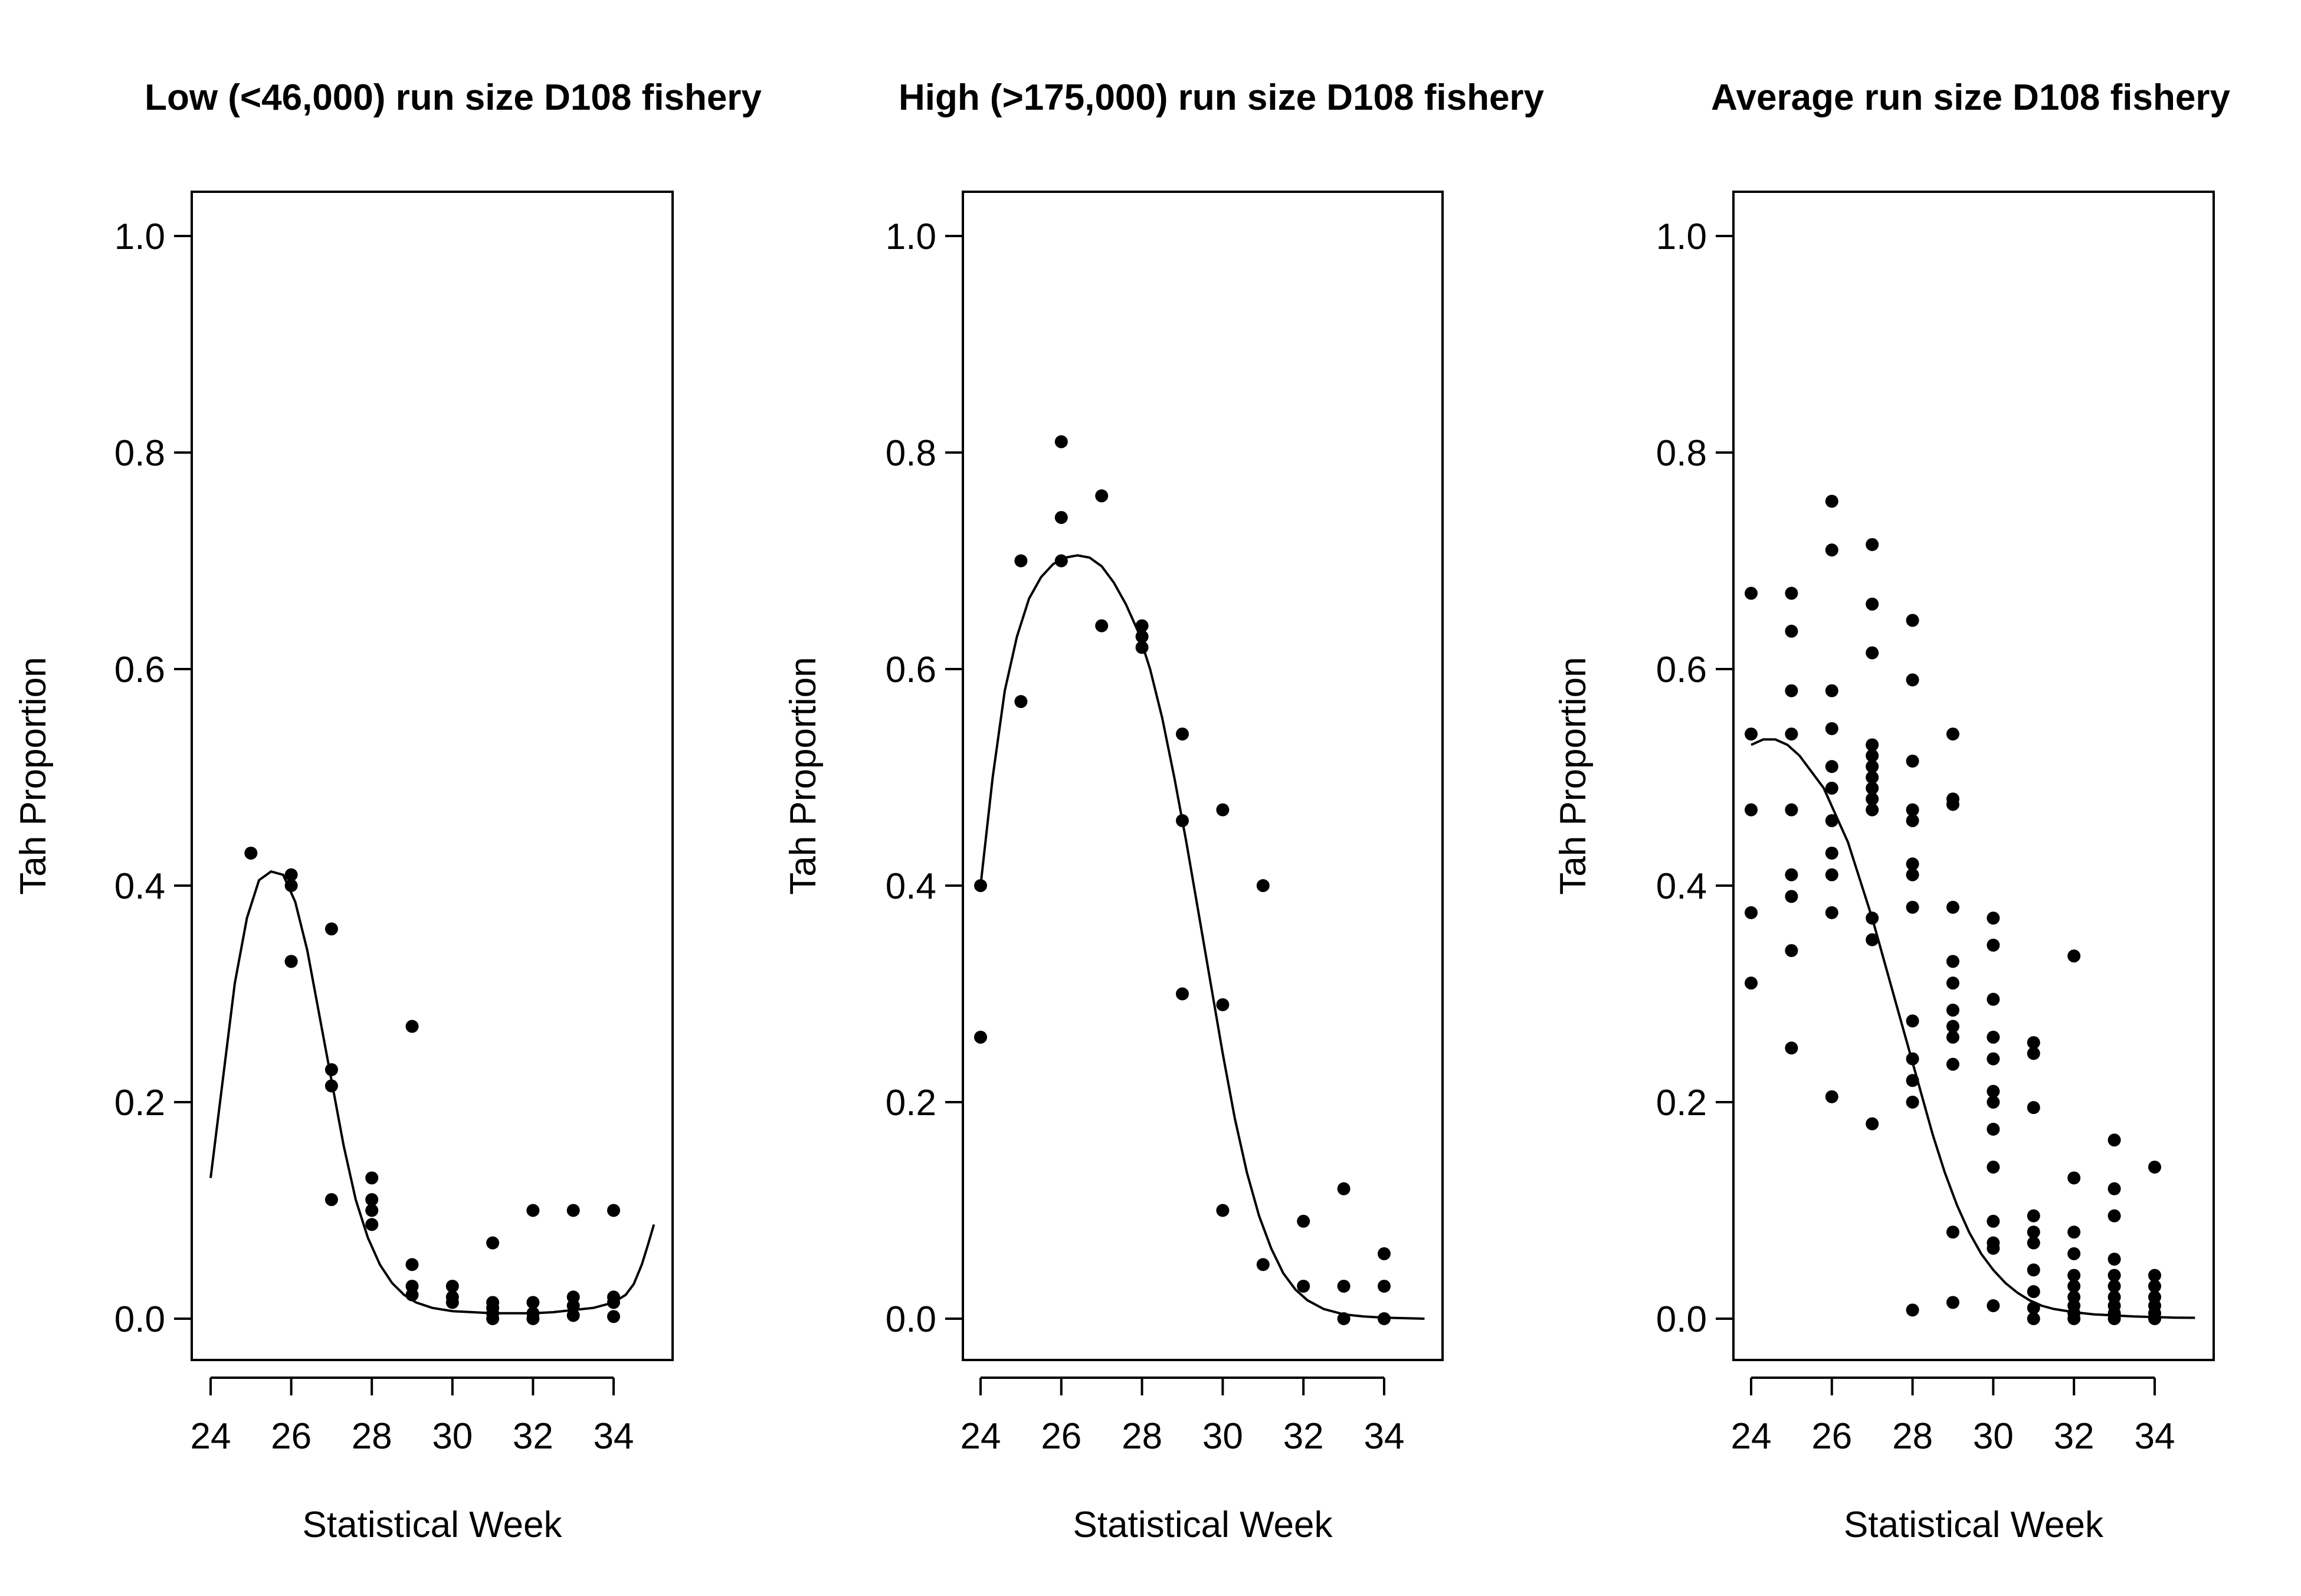  I want to click on chart-title: High (>175,000) run size D108 fishery, so click(1222, 97).